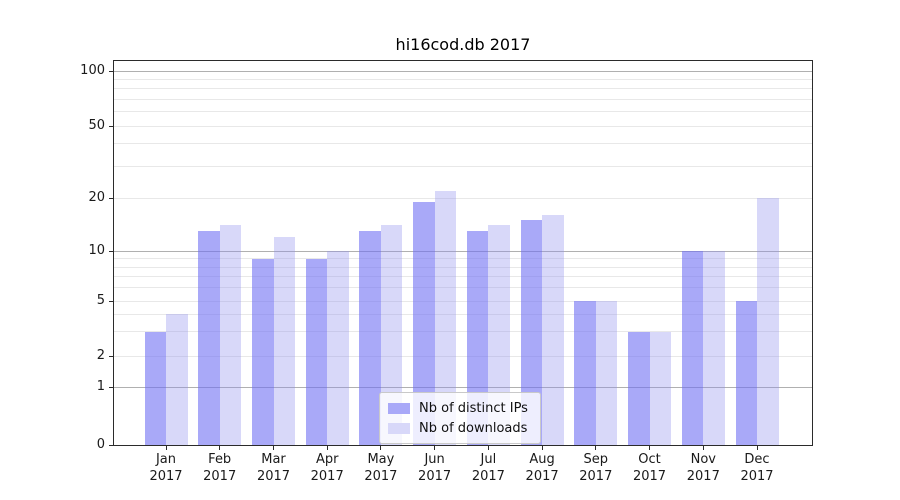 This screenshot has width=900, height=500. What do you see at coordinates (424, 323) in the screenshot?
I see `bar-ips-jun` at bounding box center [424, 323].